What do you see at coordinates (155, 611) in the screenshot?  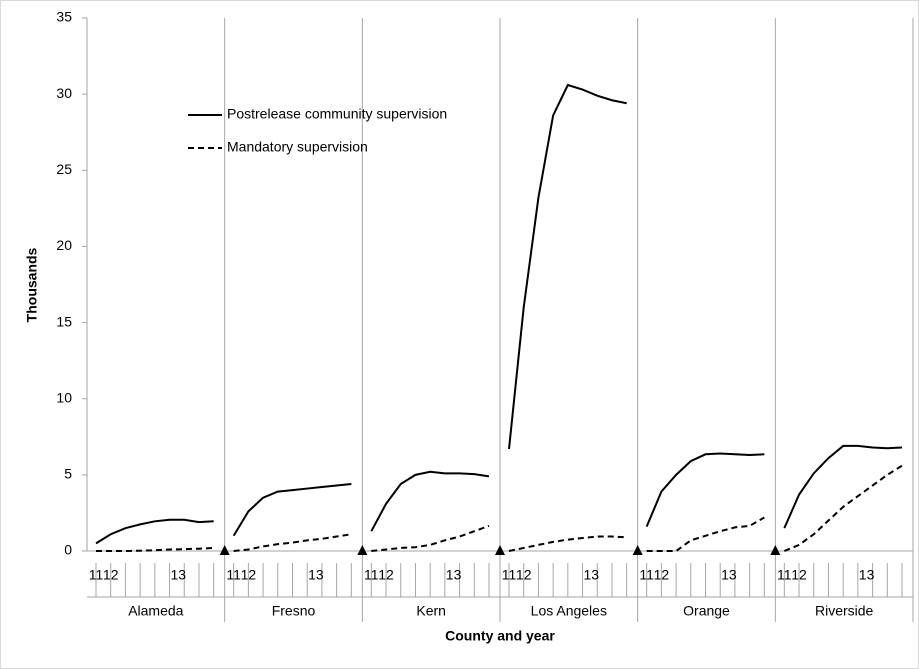 I see `panel-label: Alameda` at bounding box center [155, 611].